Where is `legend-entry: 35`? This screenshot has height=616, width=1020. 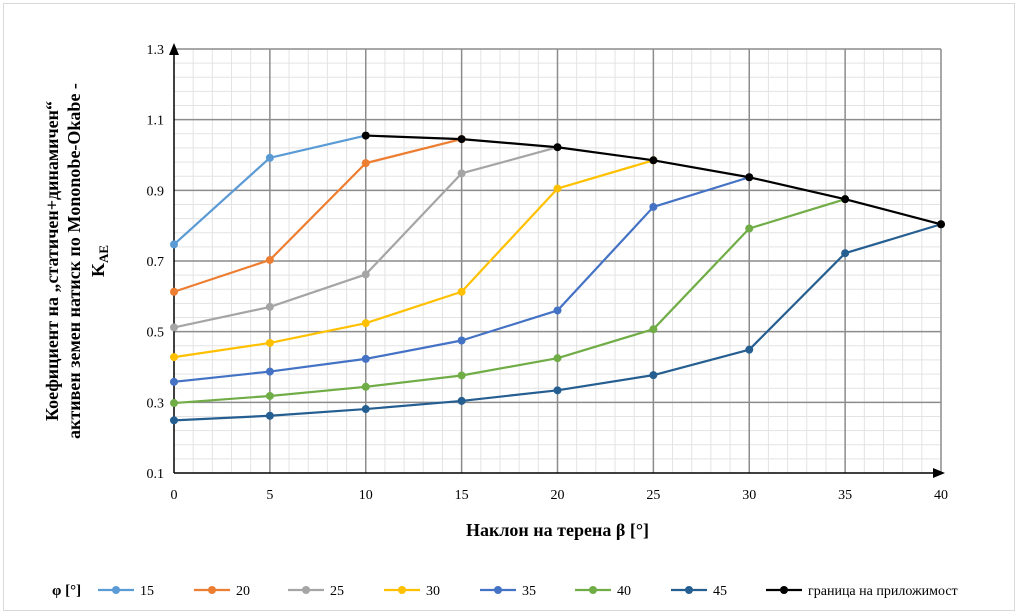
legend-entry: 35 is located at coordinates (508, 591).